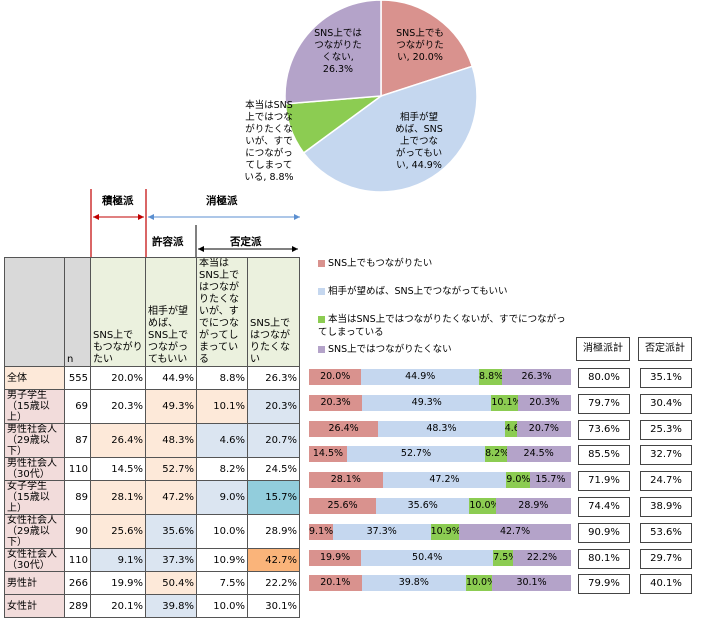 Image resolution: width=704 pixels, height=620 pixels. Describe the element at coordinates (273, 406) in the screenshot. I see `row-value-4: 20.3%` at that location.